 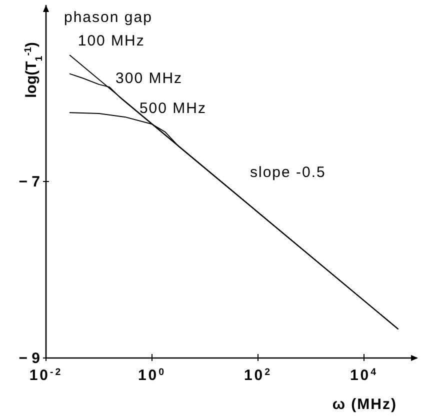 I want to click on y-tick-label: − 7, so click(x=29, y=182).